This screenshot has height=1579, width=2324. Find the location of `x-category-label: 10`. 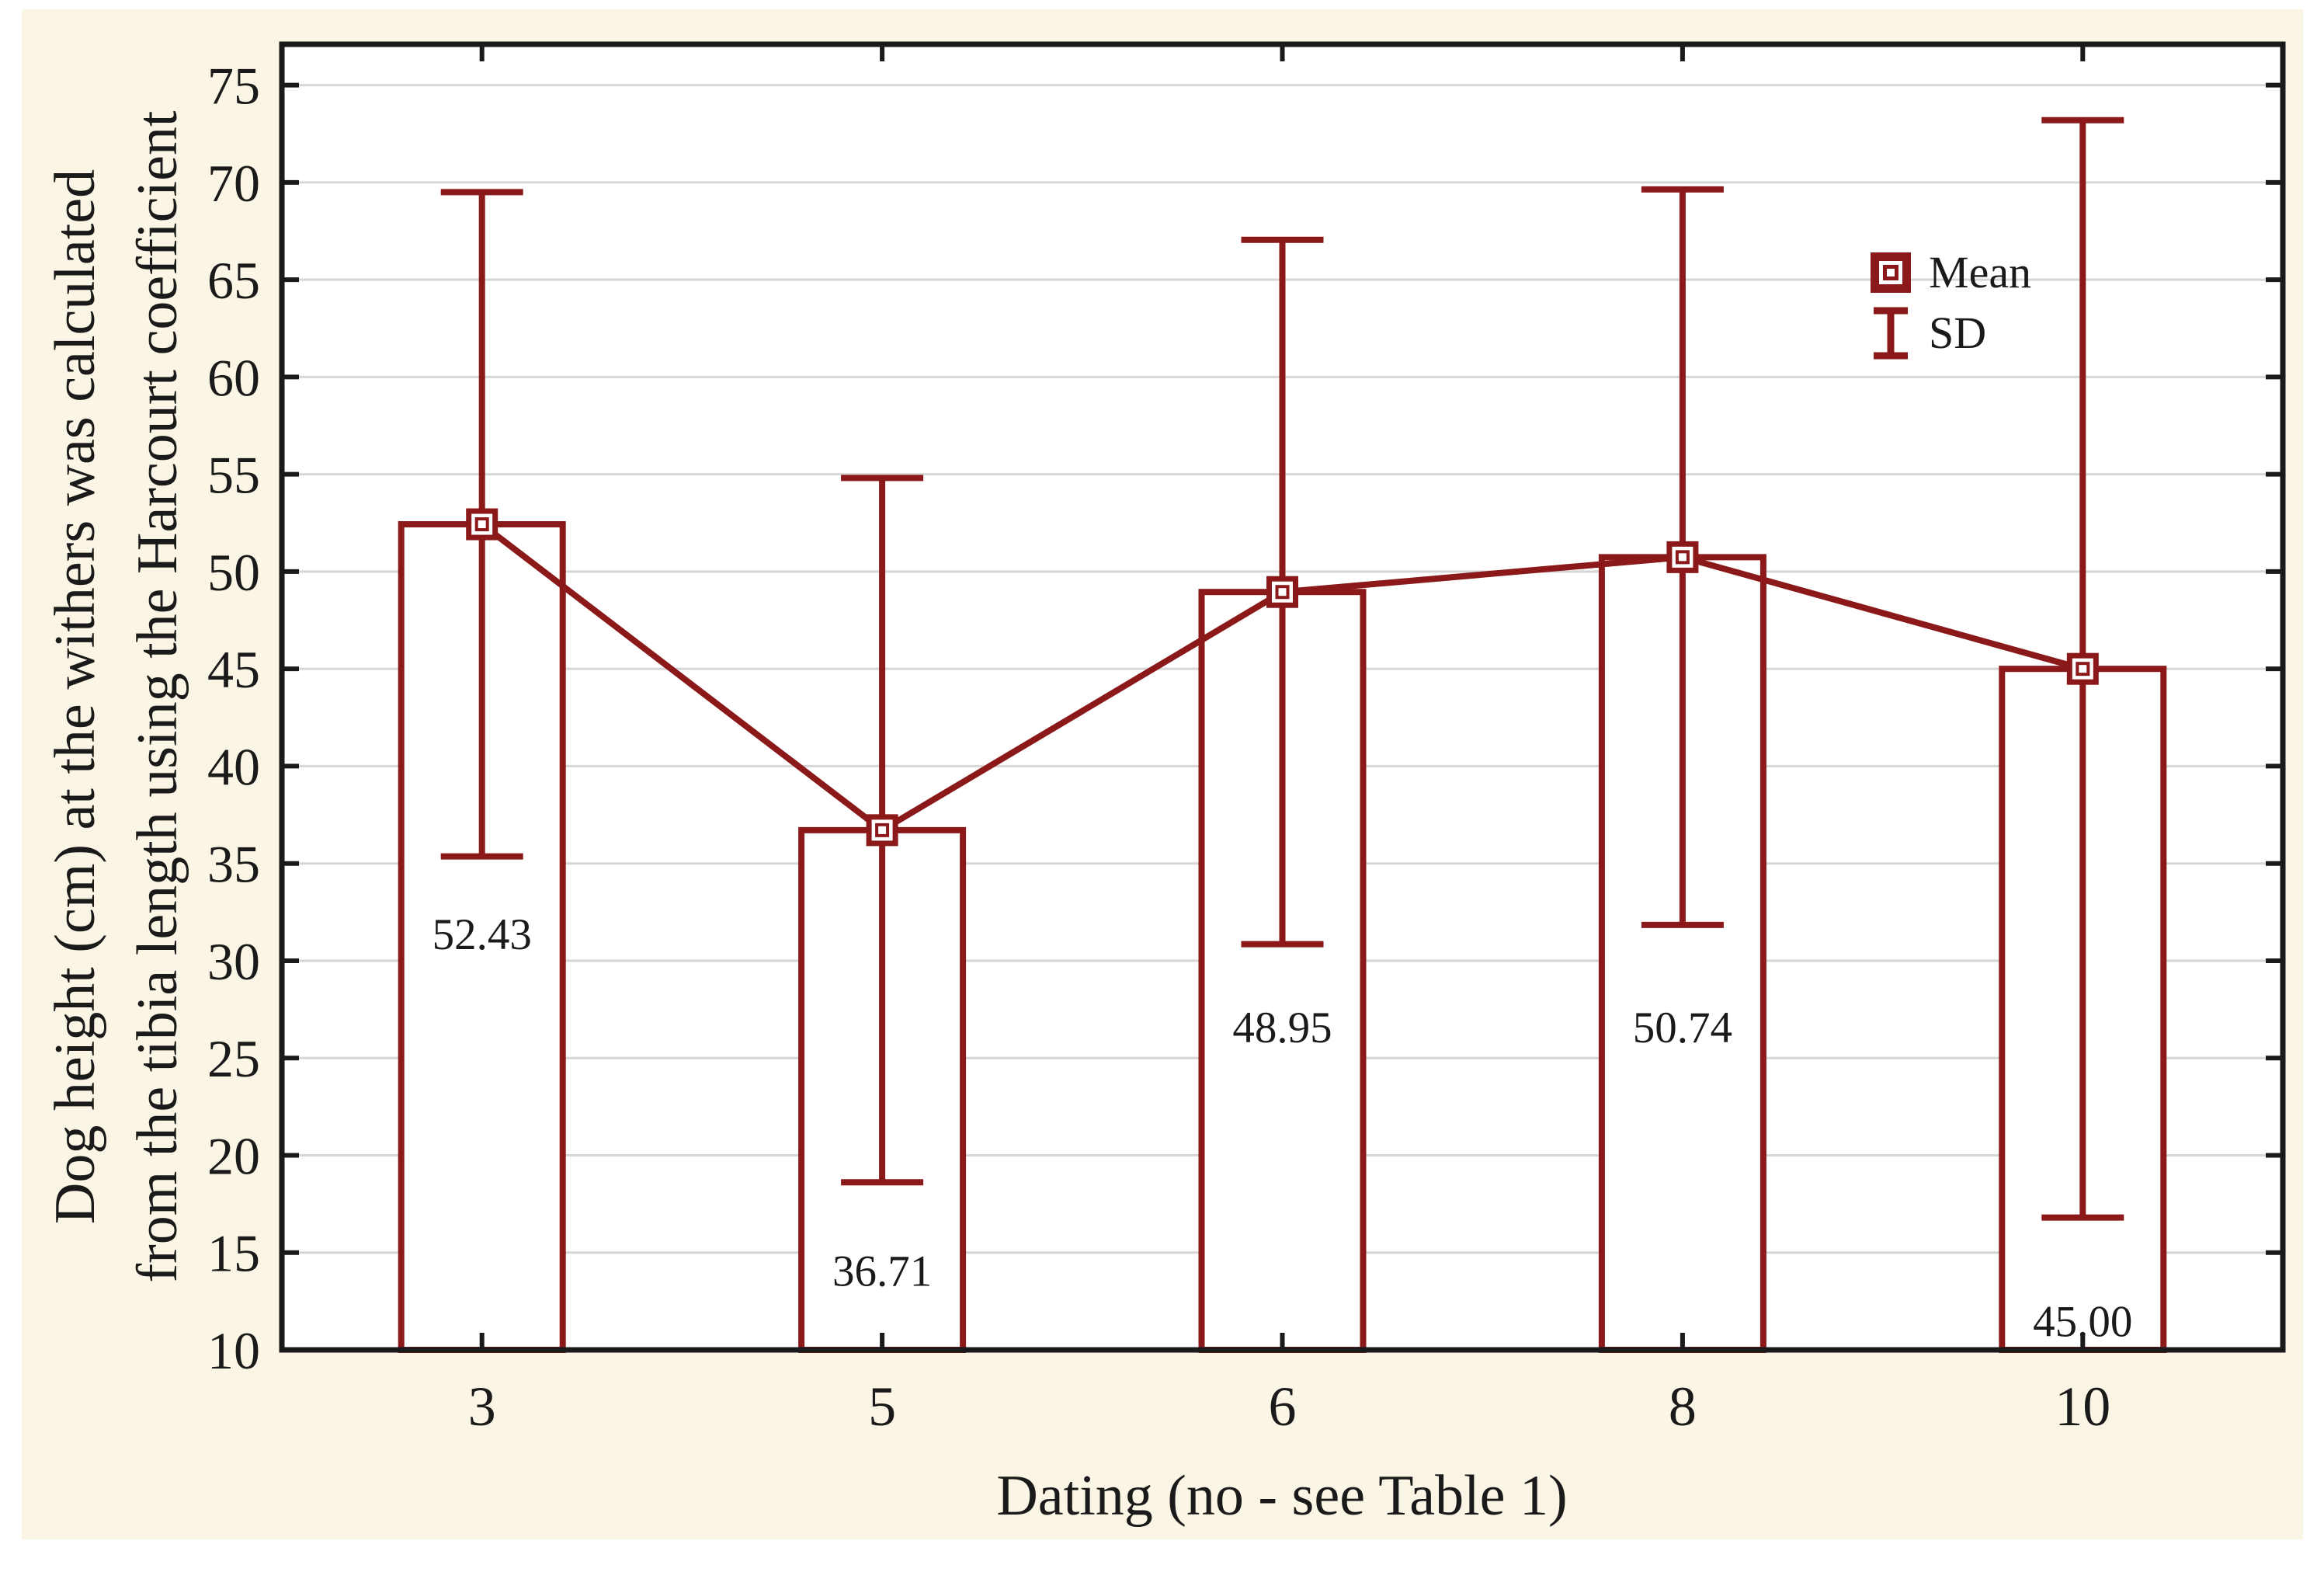

x-category-label: 10 is located at coordinates (2083, 1407).